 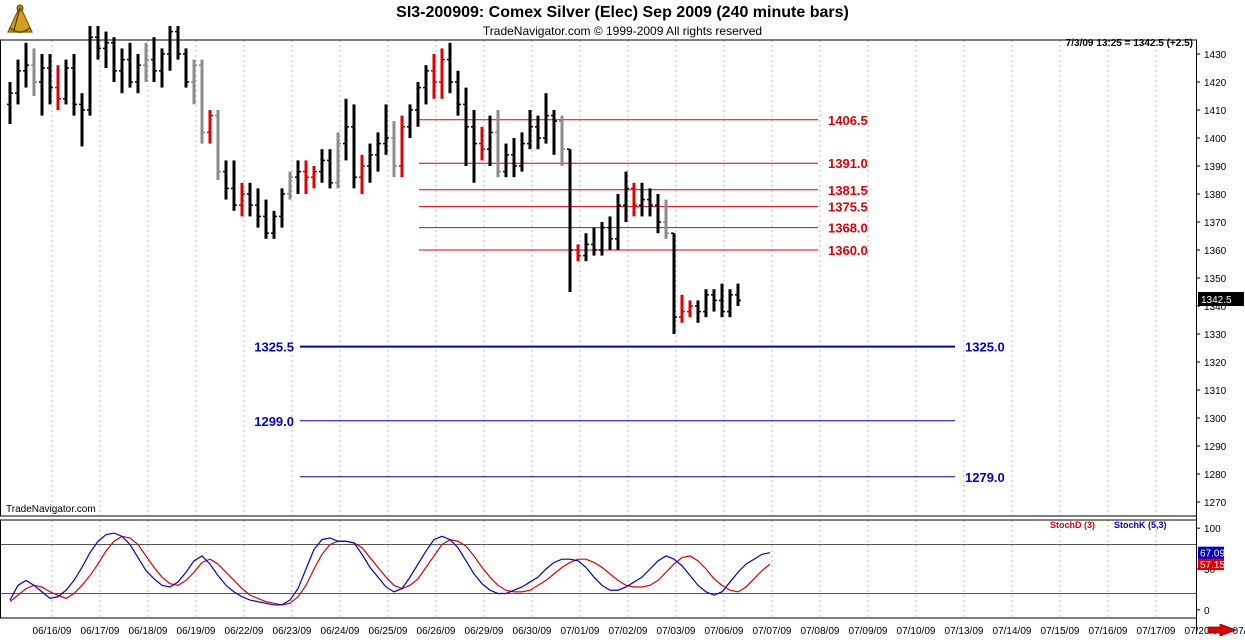 I want to click on date-tick-label: 06/23/09, so click(x=292, y=631).